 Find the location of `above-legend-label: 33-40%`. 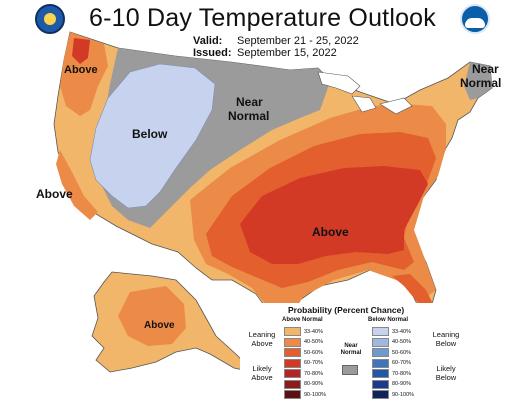

above-legend-label: 33-40% is located at coordinates (313, 331).